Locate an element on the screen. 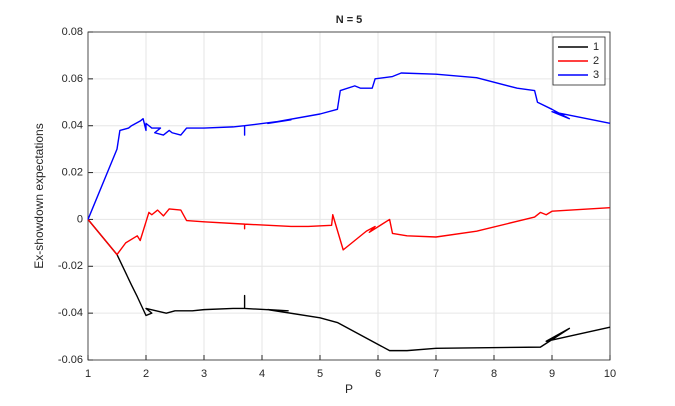 This screenshot has height=406, width=675. x-tick-label: 9 is located at coordinates (552, 374).